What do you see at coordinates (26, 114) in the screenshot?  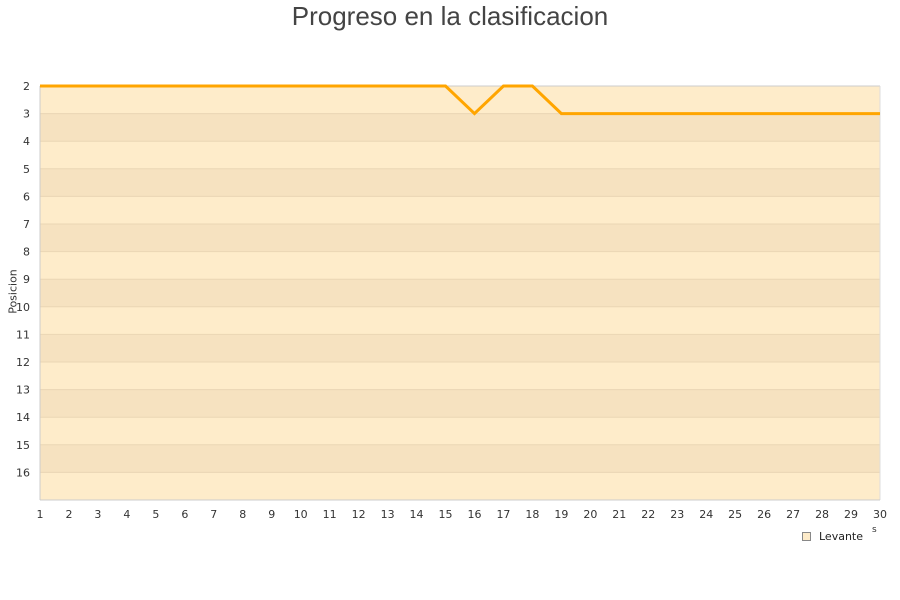 I see `y-tick-label: 3` at bounding box center [26, 114].